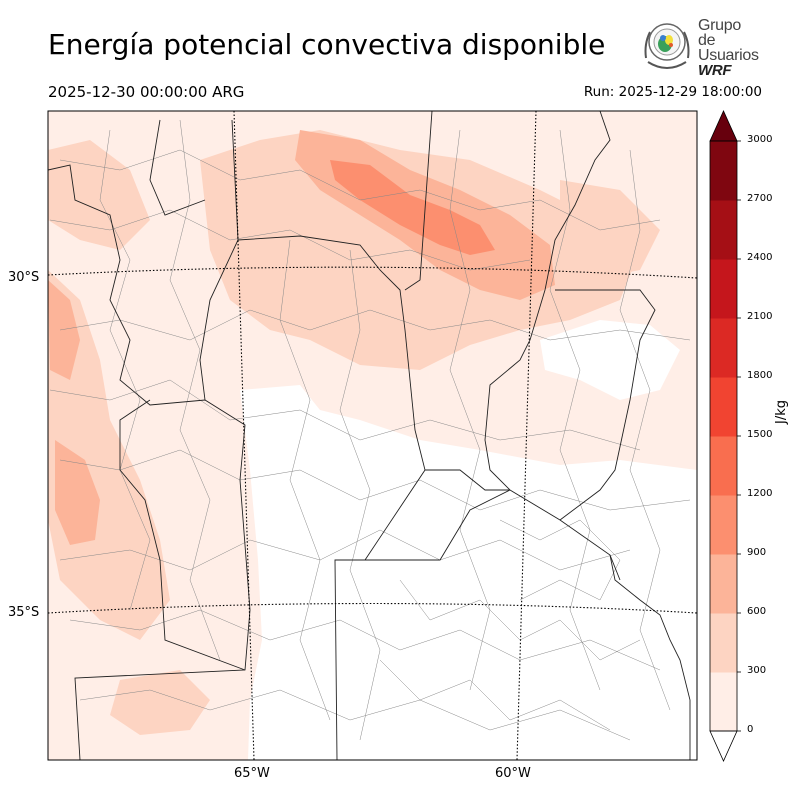 This screenshot has height=800, width=800. Describe the element at coordinates (760, 434) in the screenshot. I see `colorbar-tick-label: 1500` at that location.